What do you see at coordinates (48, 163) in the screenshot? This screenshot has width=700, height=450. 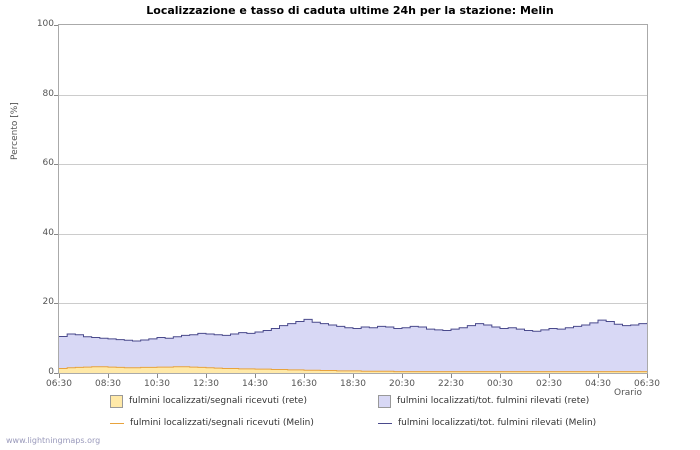 I see `y-tick-label: 60` at bounding box center [48, 163].